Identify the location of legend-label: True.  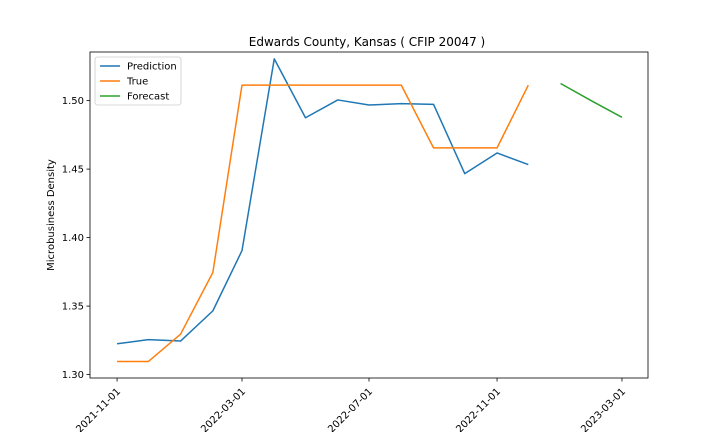
(137, 82).